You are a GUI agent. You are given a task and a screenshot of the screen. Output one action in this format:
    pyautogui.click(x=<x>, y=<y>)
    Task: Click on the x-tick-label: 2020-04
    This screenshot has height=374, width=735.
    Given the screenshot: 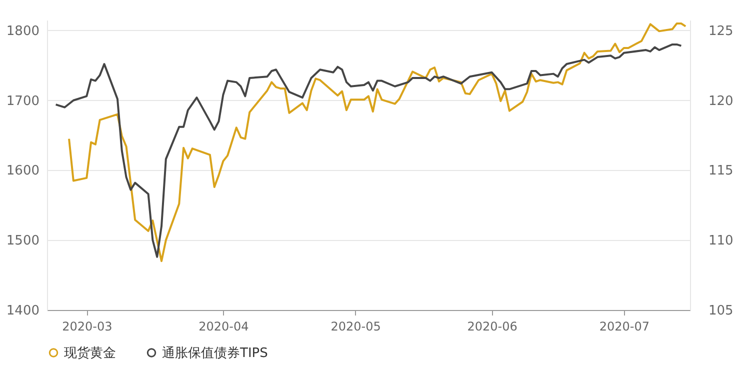 What is the action you would take?
    pyautogui.click(x=223, y=327)
    